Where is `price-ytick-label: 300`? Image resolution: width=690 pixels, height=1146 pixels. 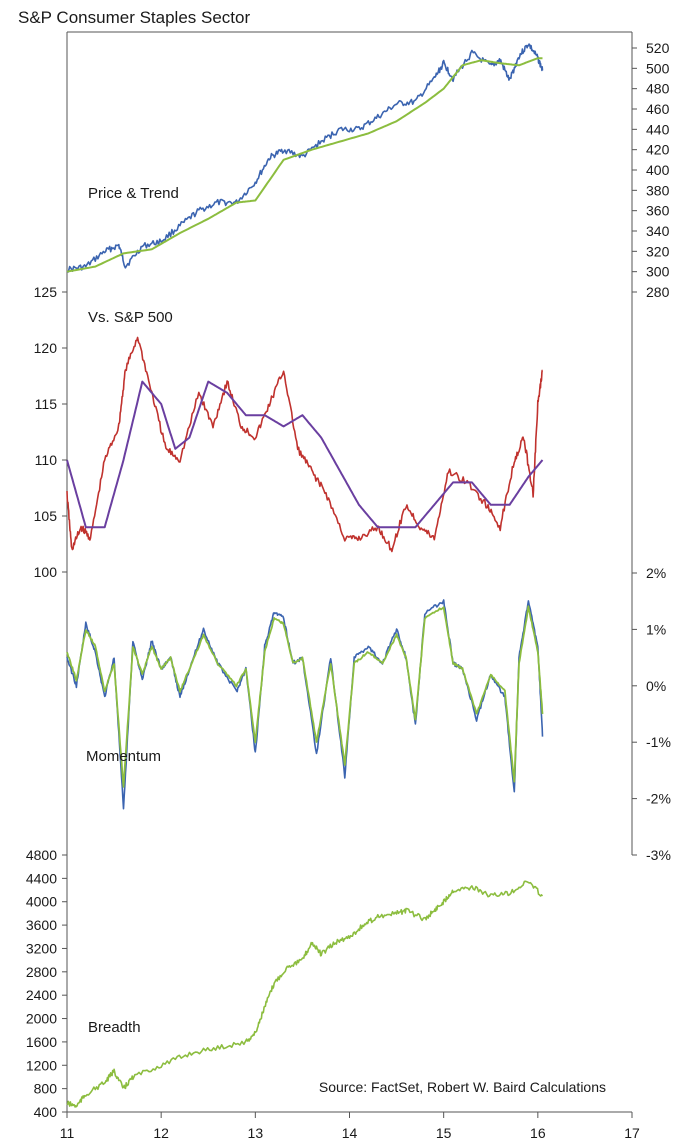 price-ytick-label: 300 is located at coordinates (658, 272).